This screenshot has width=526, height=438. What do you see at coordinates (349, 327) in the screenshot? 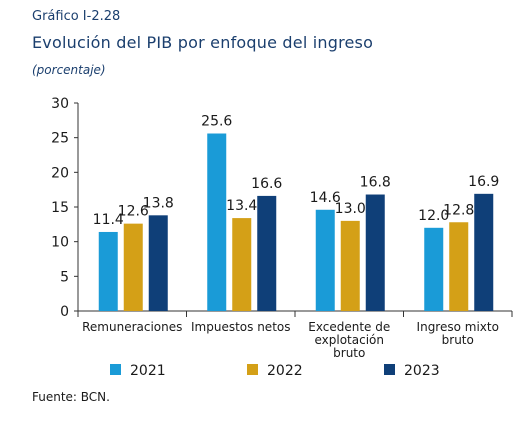
I see `x-category-label: Excedente de` at bounding box center [349, 327].